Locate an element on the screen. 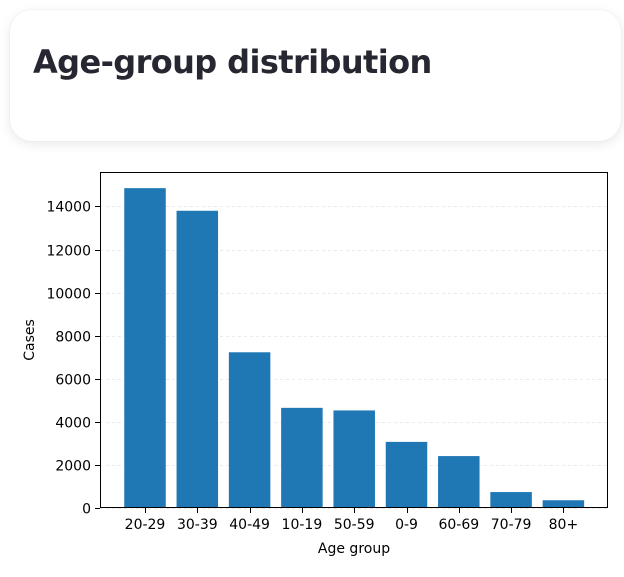  y-tick-label: 12000 is located at coordinates (68, 252).